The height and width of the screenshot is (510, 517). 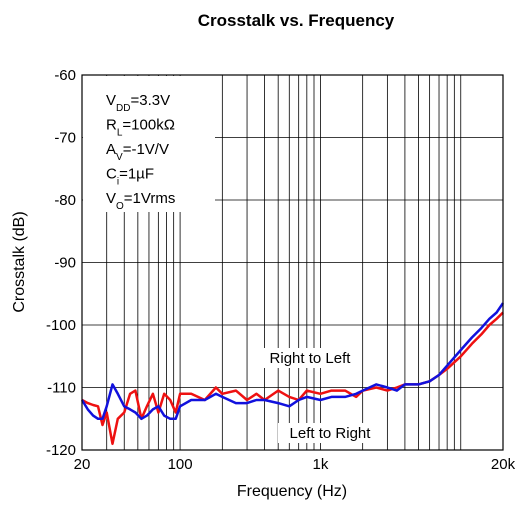 What do you see at coordinates (123, 108) in the screenshot?
I see `annotation-sub: DD` at bounding box center [123, 108].